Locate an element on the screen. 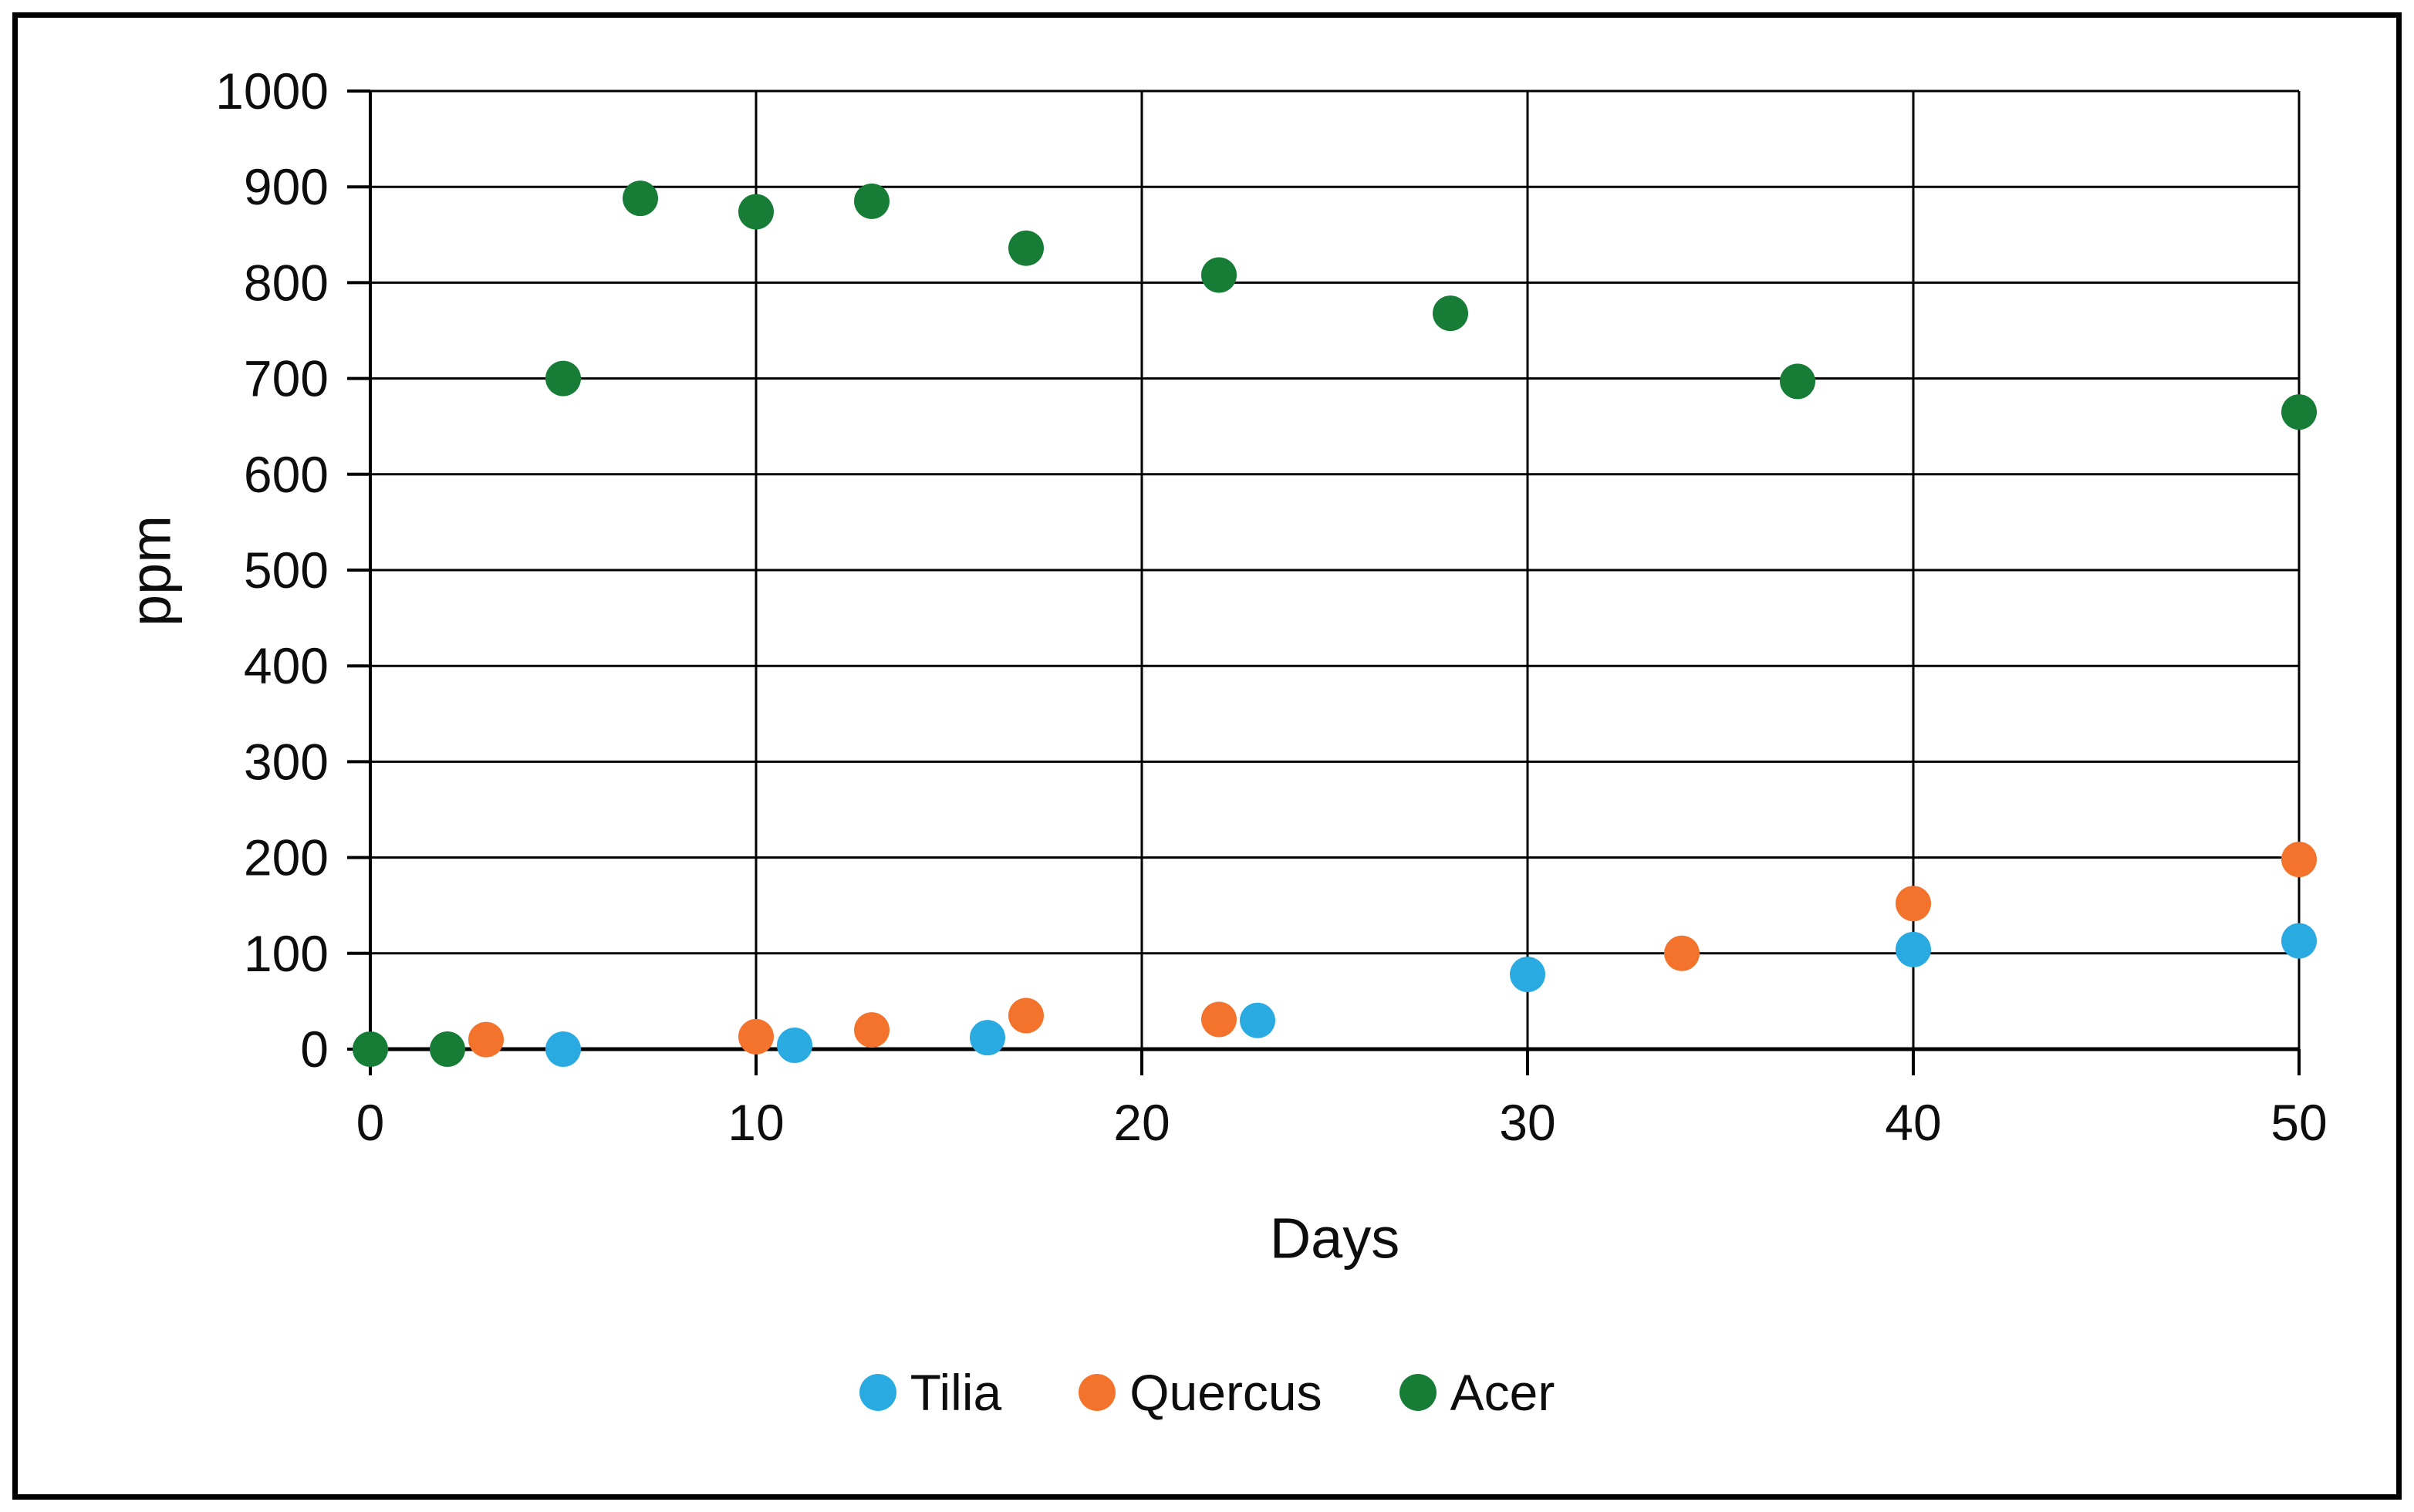  legend-label: Acer is located at coordinates (1502, 1392).